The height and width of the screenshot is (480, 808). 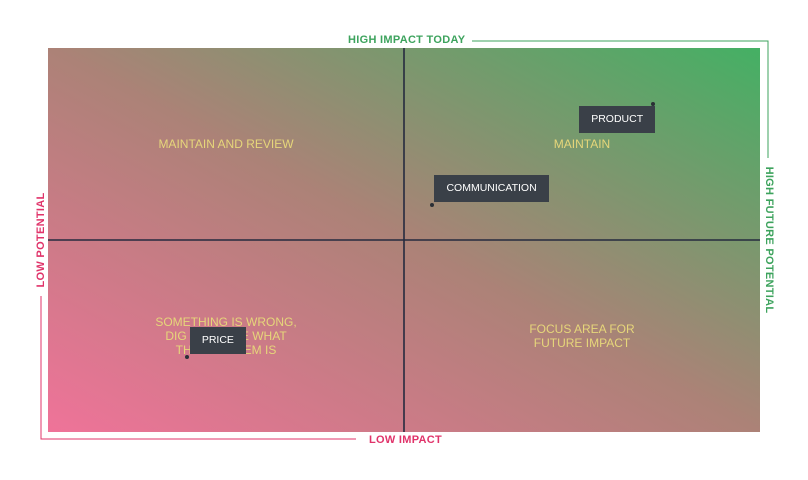 What do you see at coordinates (491, 189) in the screenshot?
I see `point-label-communication: COMMUNICATION` at bounding box center [491, 189].